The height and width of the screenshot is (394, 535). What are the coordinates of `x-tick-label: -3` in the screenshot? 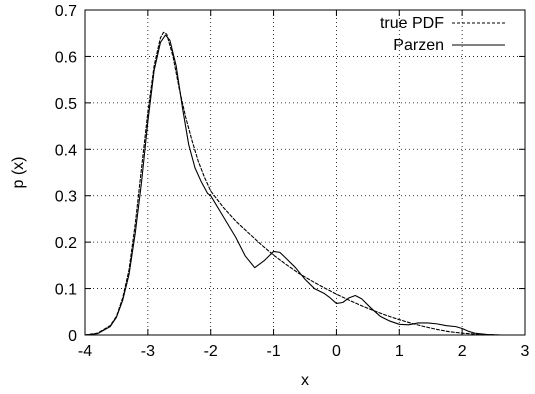 It's located at (148, 351).